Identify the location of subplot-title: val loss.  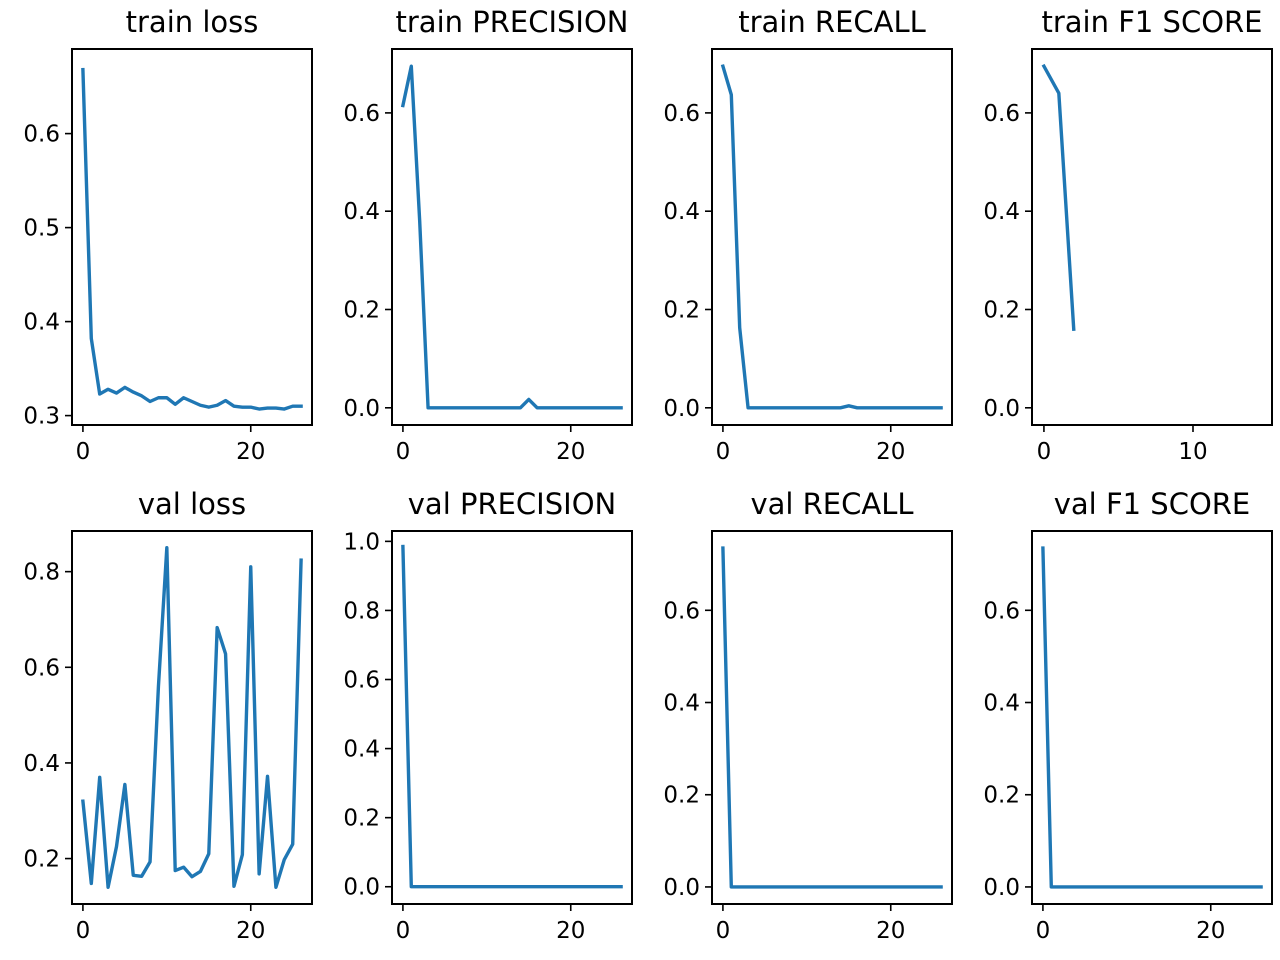
(192, 504).